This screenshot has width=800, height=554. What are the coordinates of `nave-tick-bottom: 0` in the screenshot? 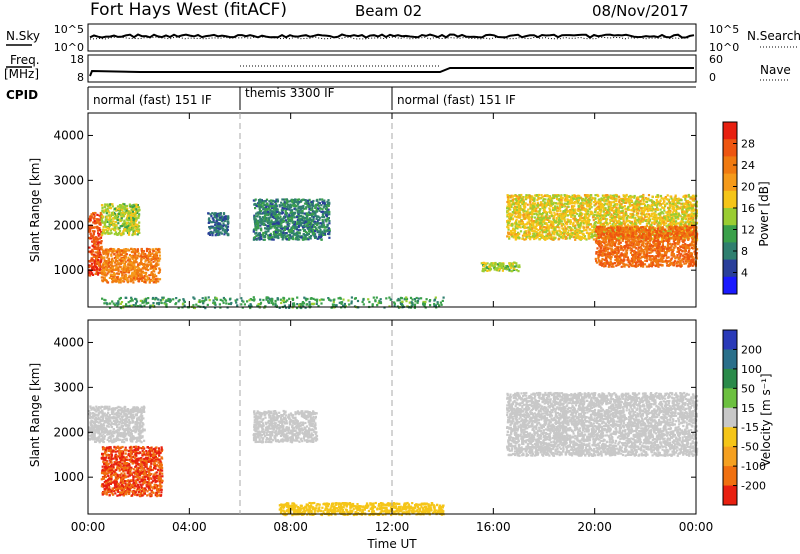 It's located at (712, 77).